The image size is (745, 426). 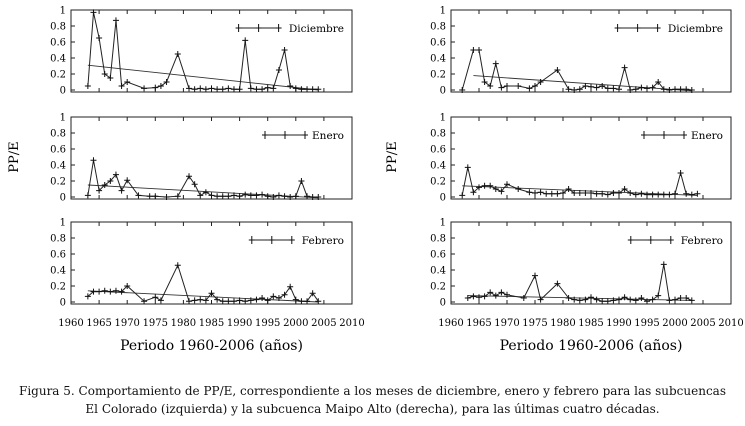 I want to click on x-tick-label: 1990, so click(x=618, y=323).